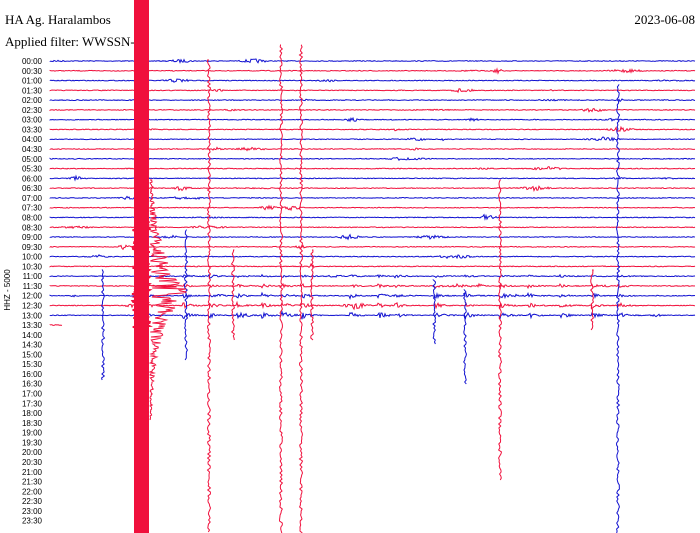  Describe the element at coordinates (32, 491) in the screenshot. I see `time-label: 22:00` at that location.